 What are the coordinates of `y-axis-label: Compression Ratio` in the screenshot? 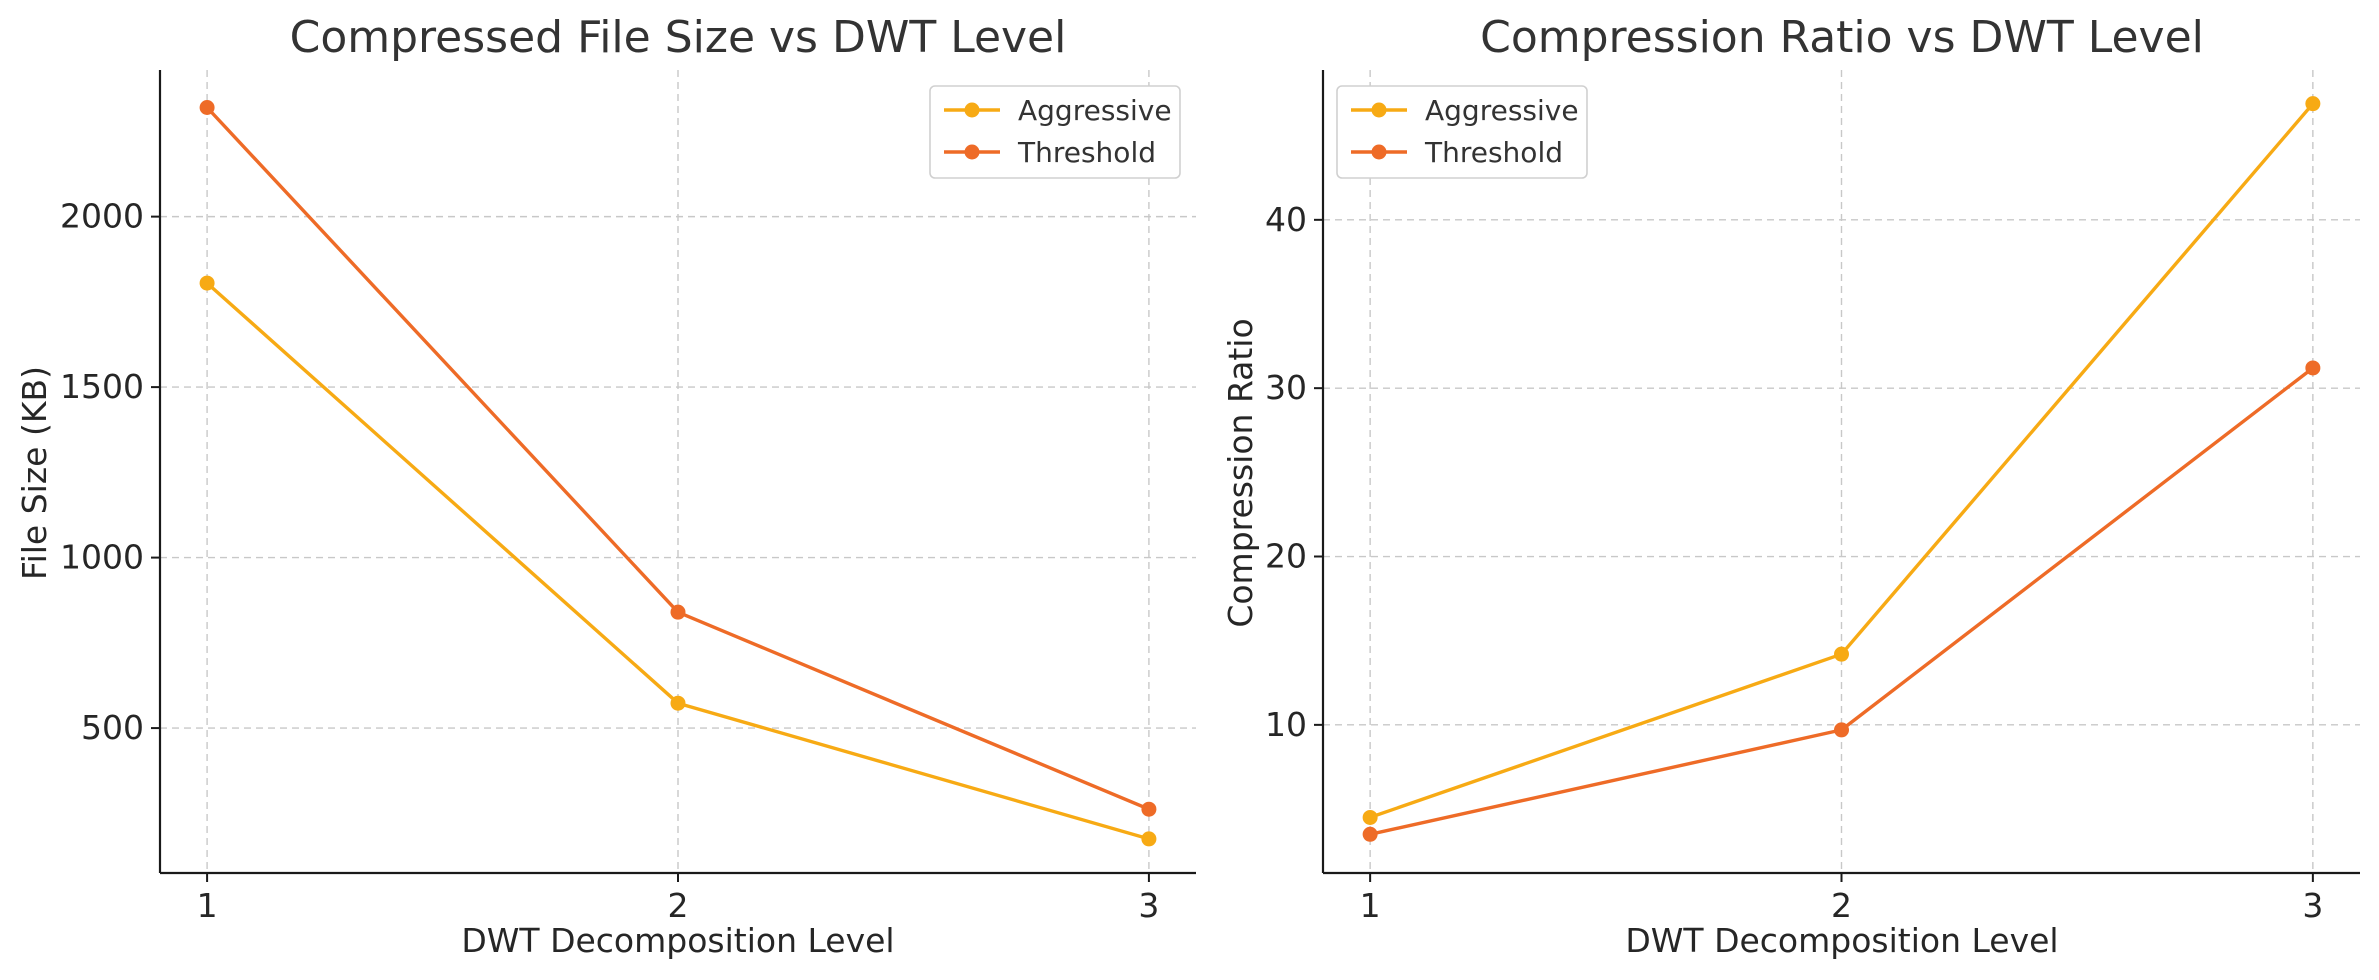 It's located at (1240, 472).